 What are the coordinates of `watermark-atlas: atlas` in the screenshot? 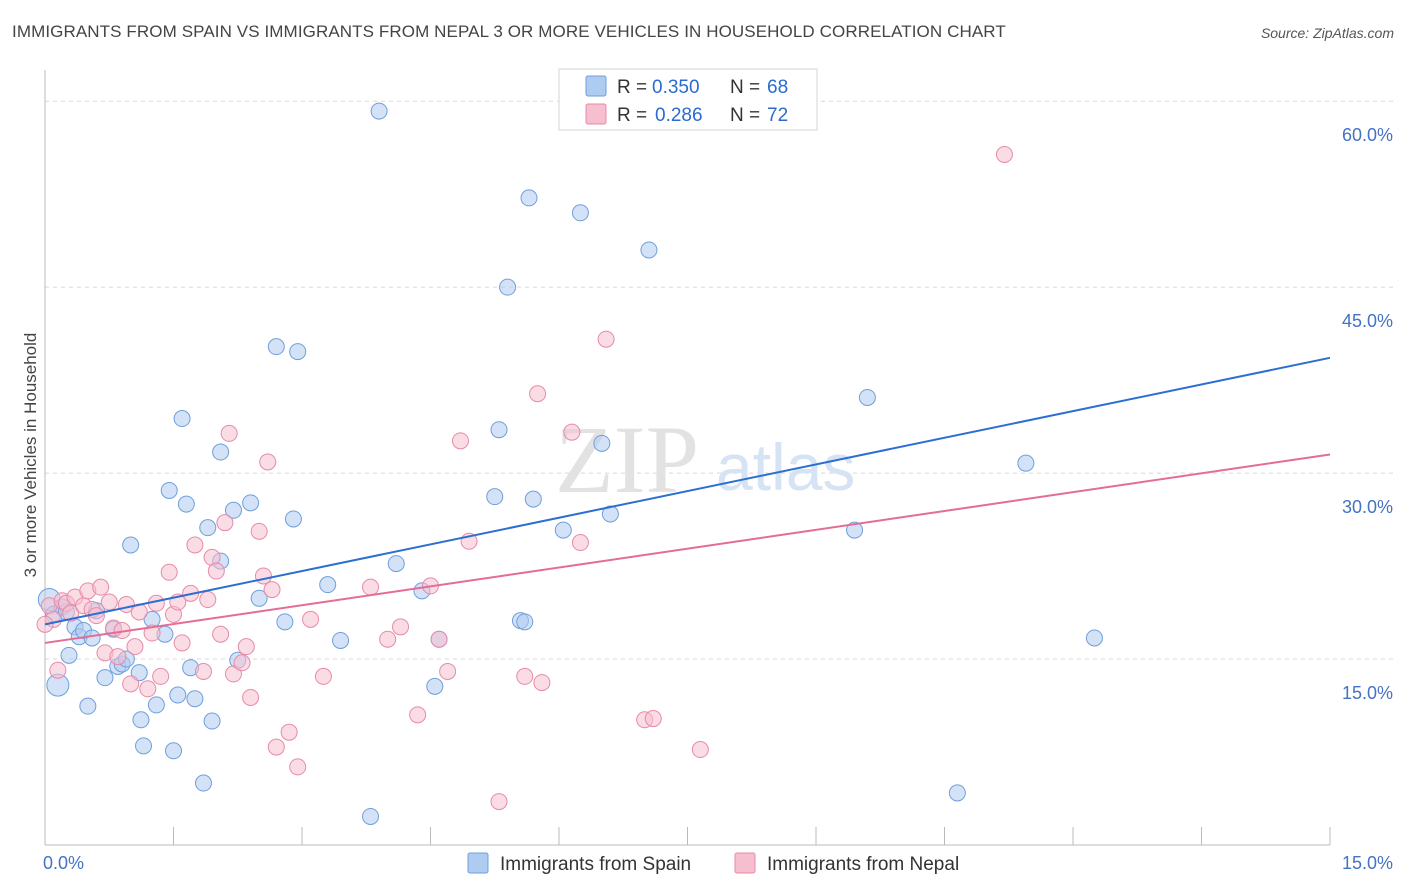 It's located at (785, 467).